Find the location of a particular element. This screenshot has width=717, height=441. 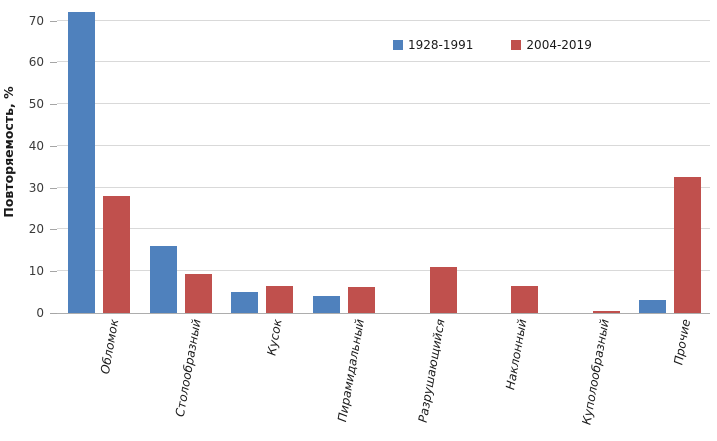

y-tick-label-60: 60 is located at coordinates (36, 62).